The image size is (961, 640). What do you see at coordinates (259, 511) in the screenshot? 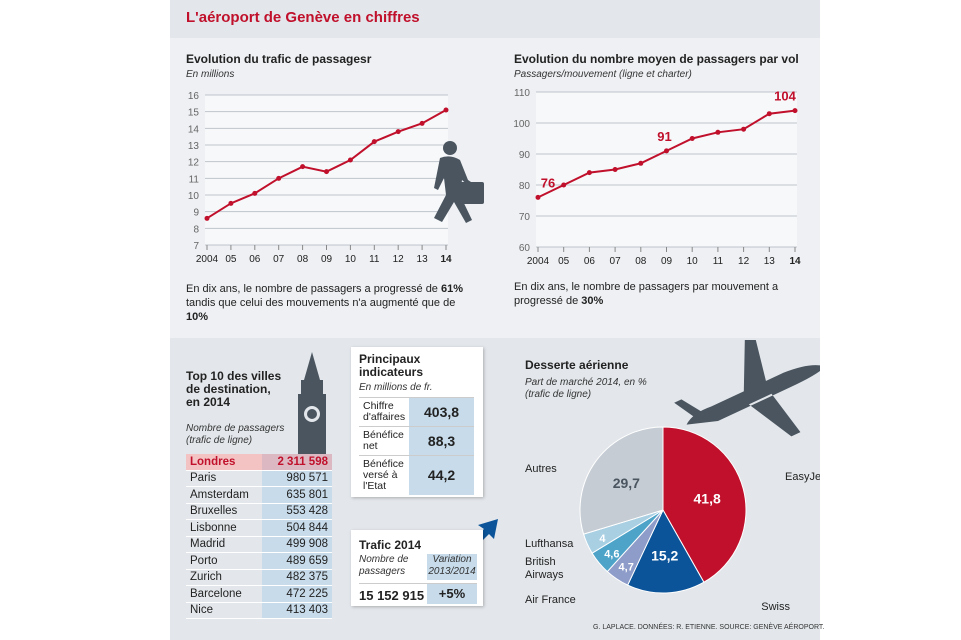
I see `table-row: Bruxelles 553 428` at bounding box center [259, 511].